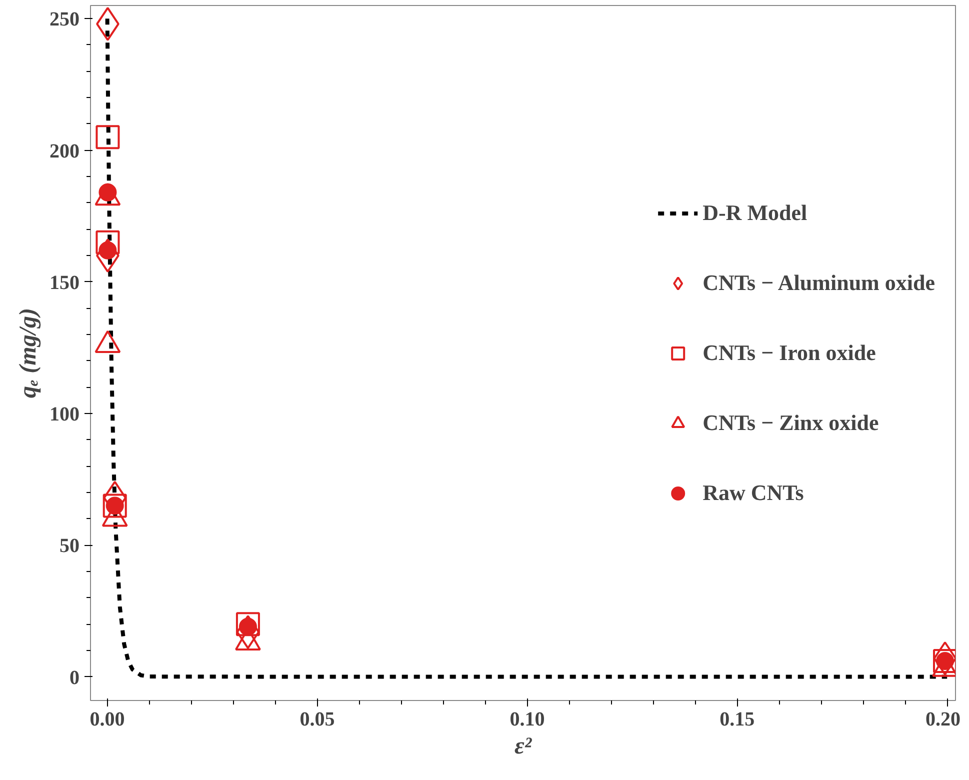  I want to click on legend-label: Raw CNTs, so click(753, 493).